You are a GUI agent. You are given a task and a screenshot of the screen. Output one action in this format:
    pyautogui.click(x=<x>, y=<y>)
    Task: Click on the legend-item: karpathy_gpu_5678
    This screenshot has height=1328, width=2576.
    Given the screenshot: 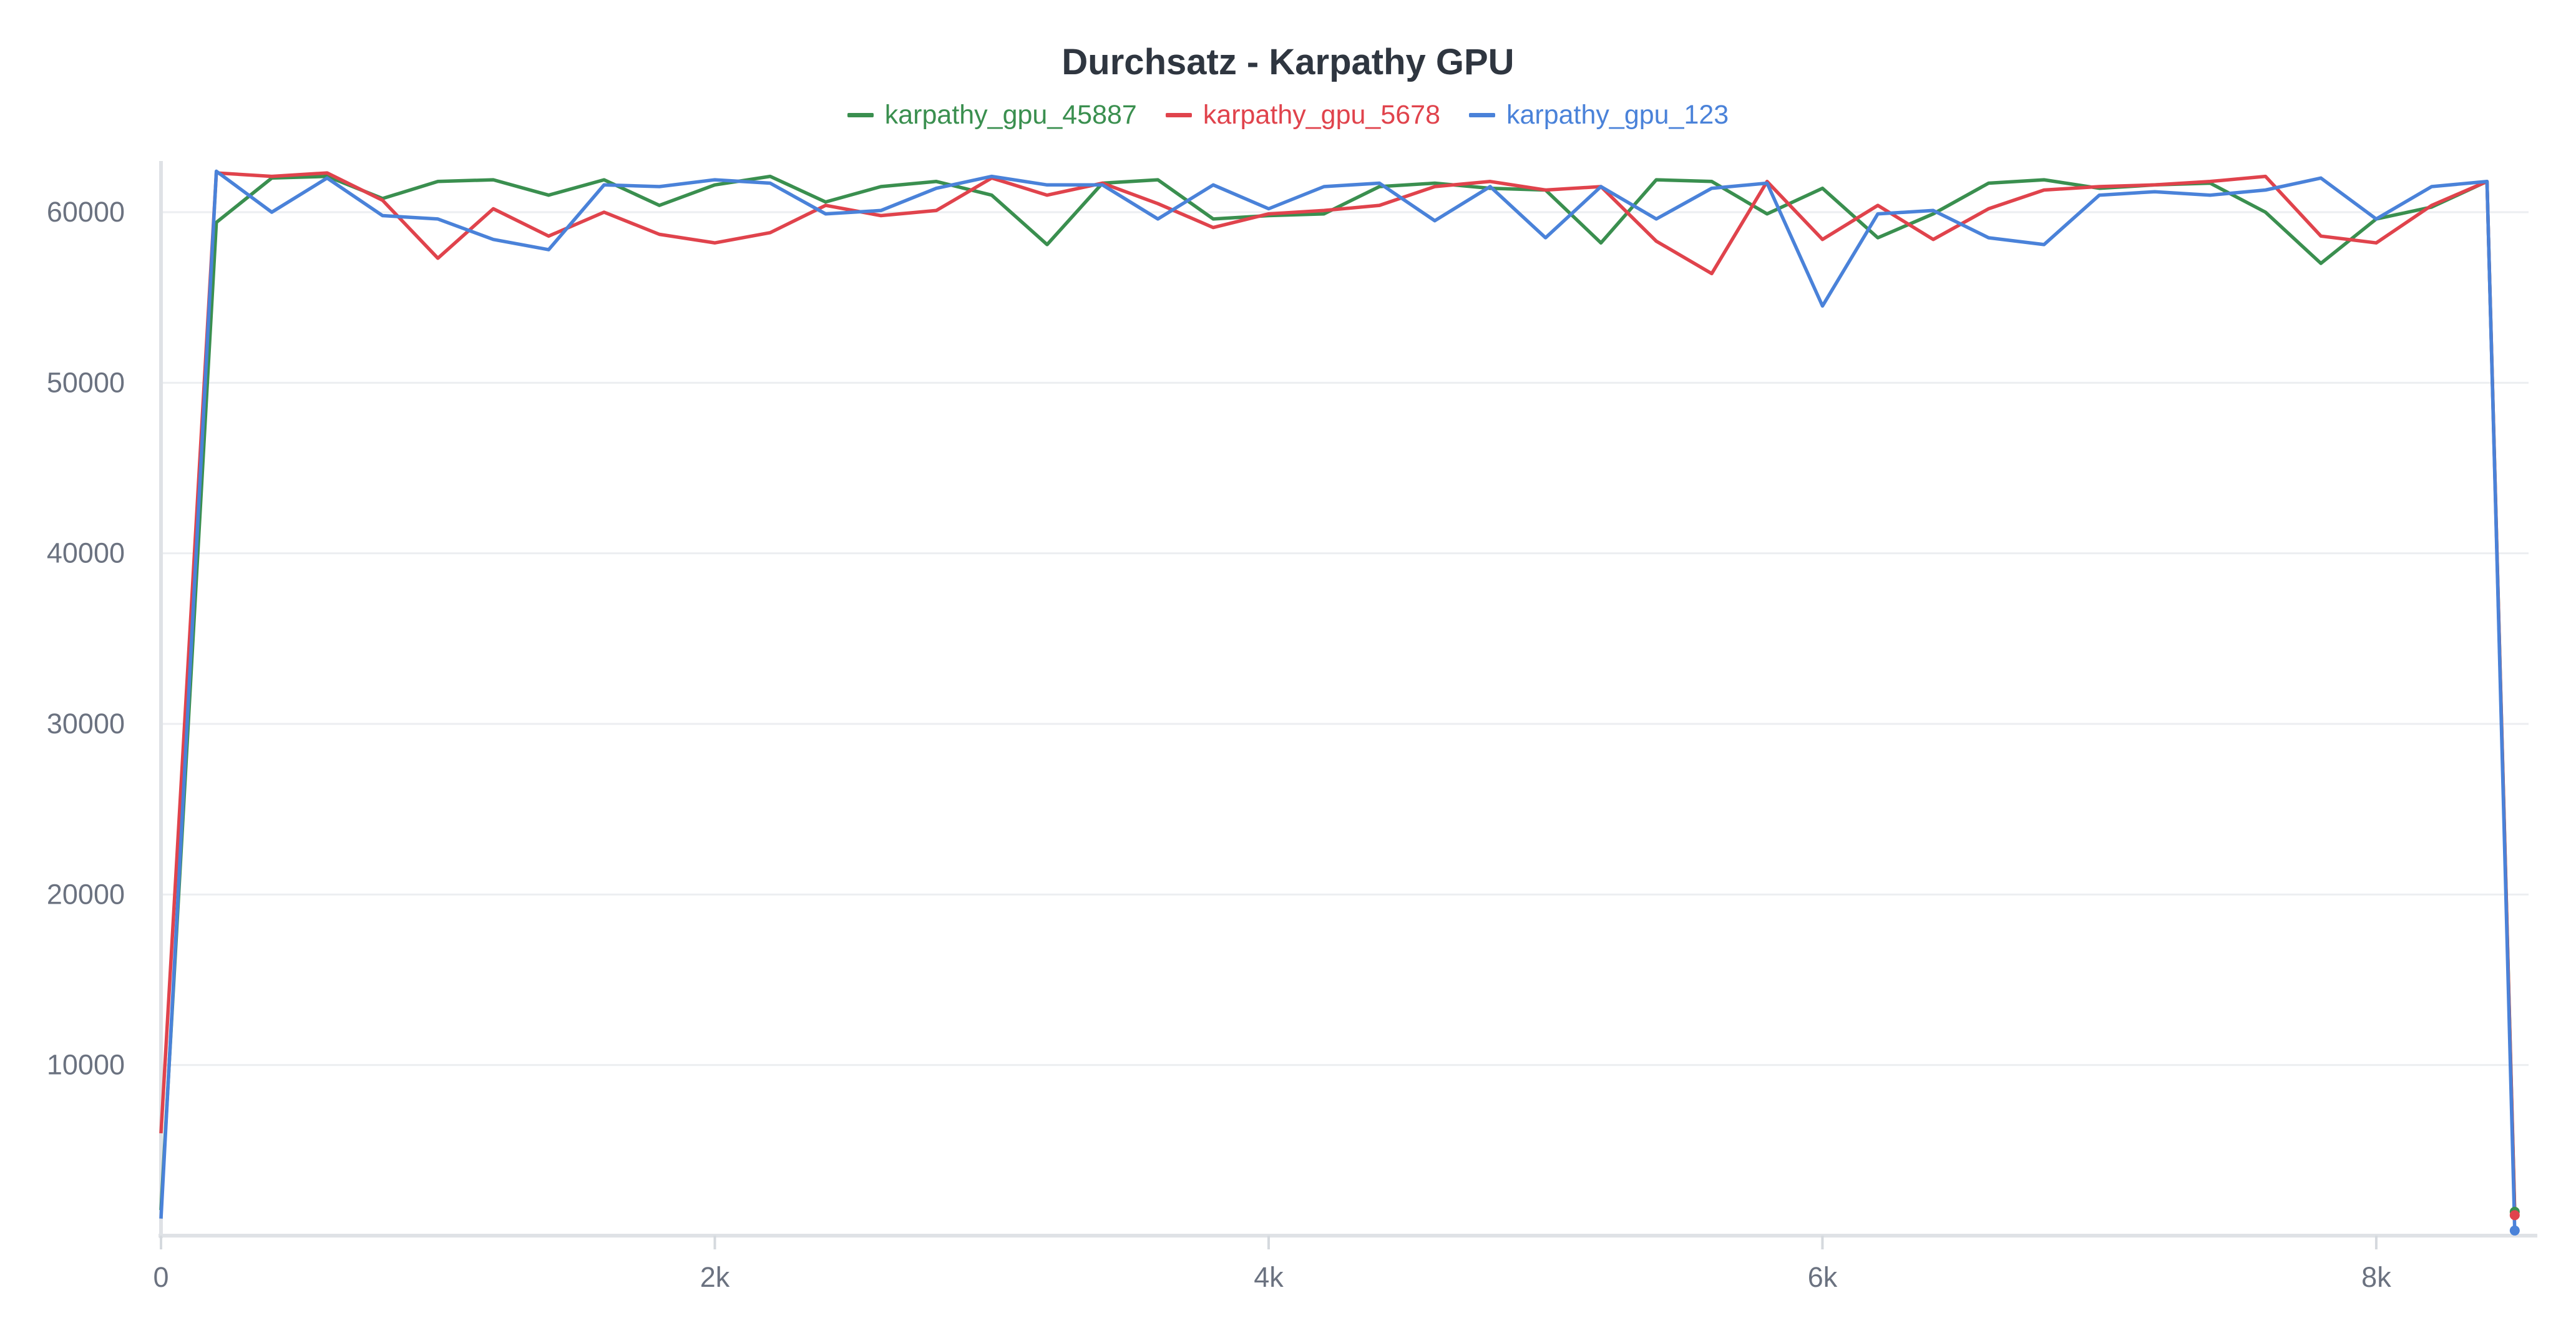 What is the action you would take?
    pyautogui.click(x=1302, y=115)
    